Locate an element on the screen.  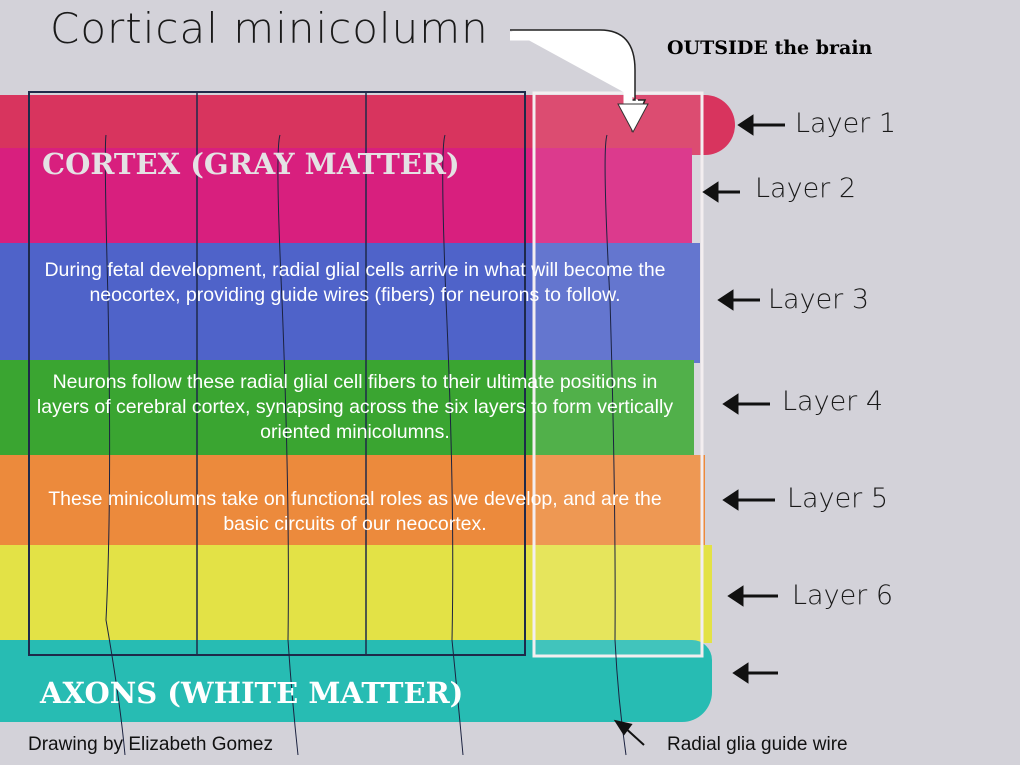
outside-brain-label: OUTSIDE the brain is located at coordinates (770, 48).